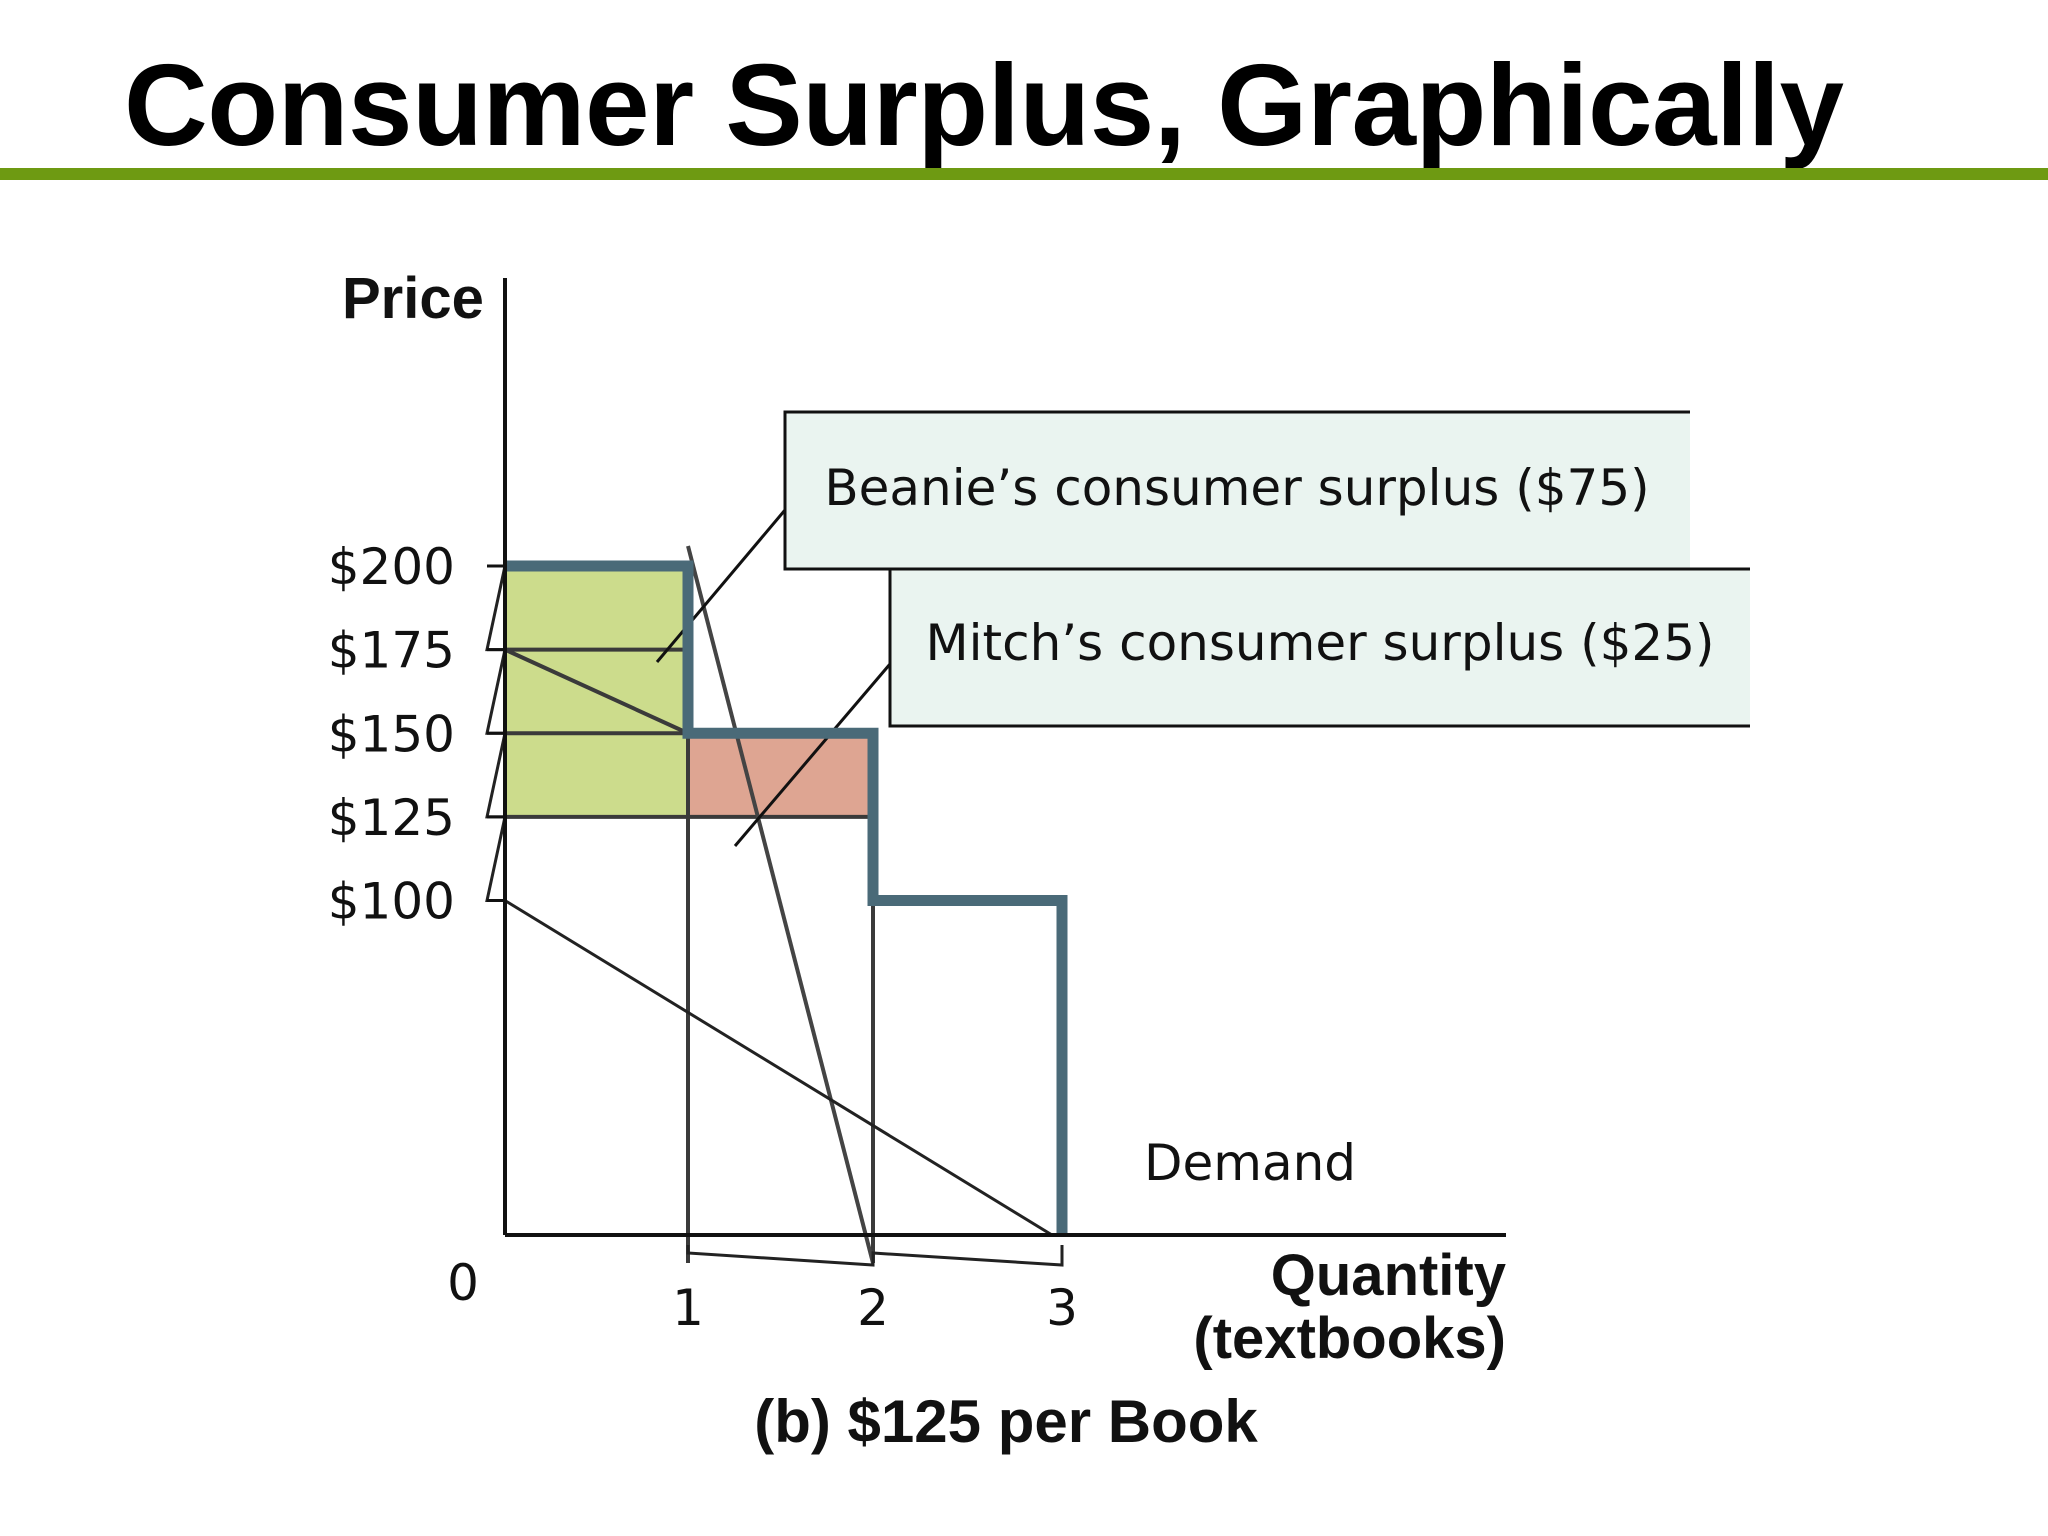 This screenshot has height=1536, width=2048. Describe the element at coordinates (984, 105) in the screenshot. I see `slide-title: Consumer Surplus, Graphically` at that location.